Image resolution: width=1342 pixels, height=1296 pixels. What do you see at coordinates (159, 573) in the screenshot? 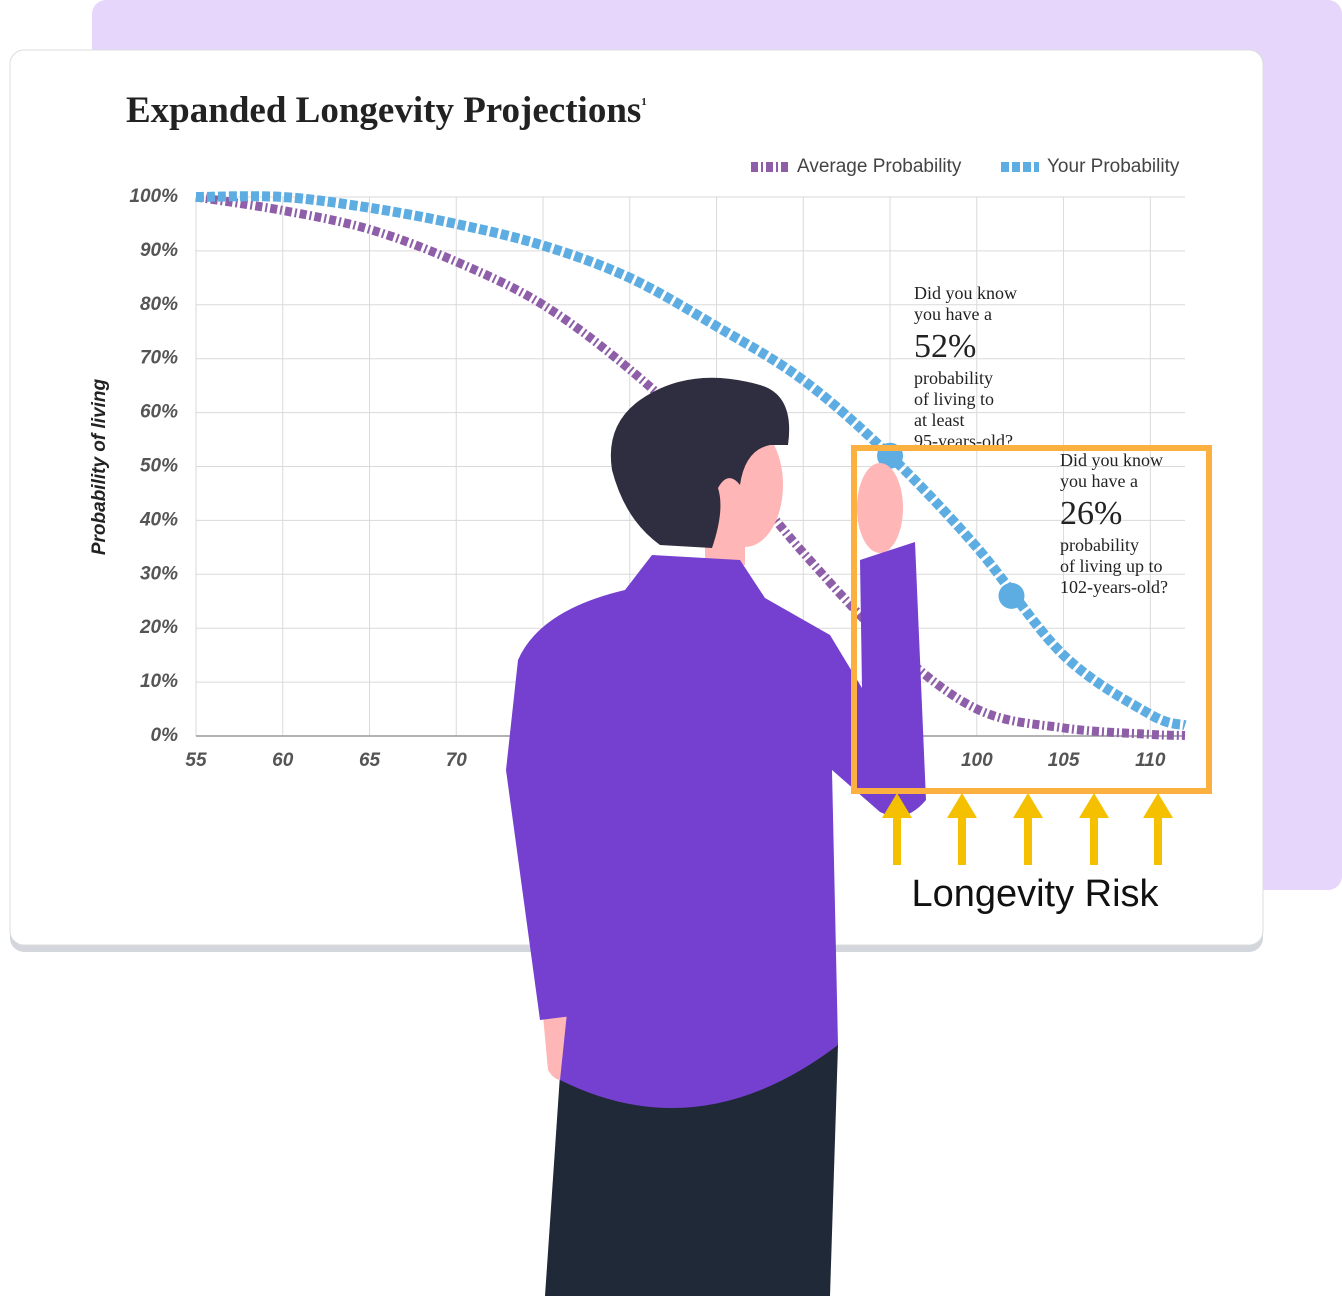
I see `y-tick-label: 30%` at bounding box center [159, 573].